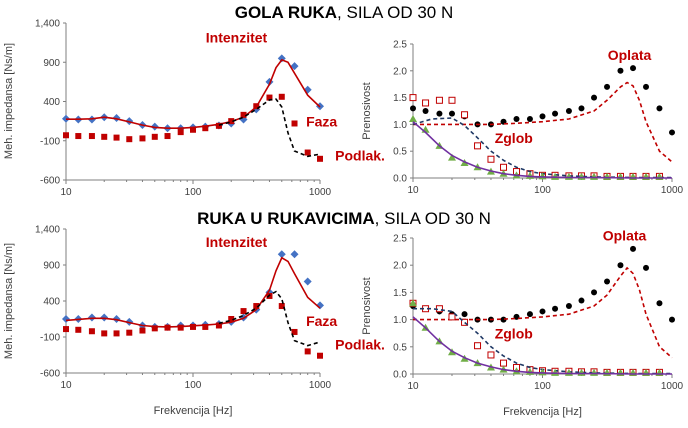  What do you see at coordinates (286, 218) in the screenshot?
I see `title-bottom-bold: RUKA U RUKAVICIMA` at bounding box center [286, 218].